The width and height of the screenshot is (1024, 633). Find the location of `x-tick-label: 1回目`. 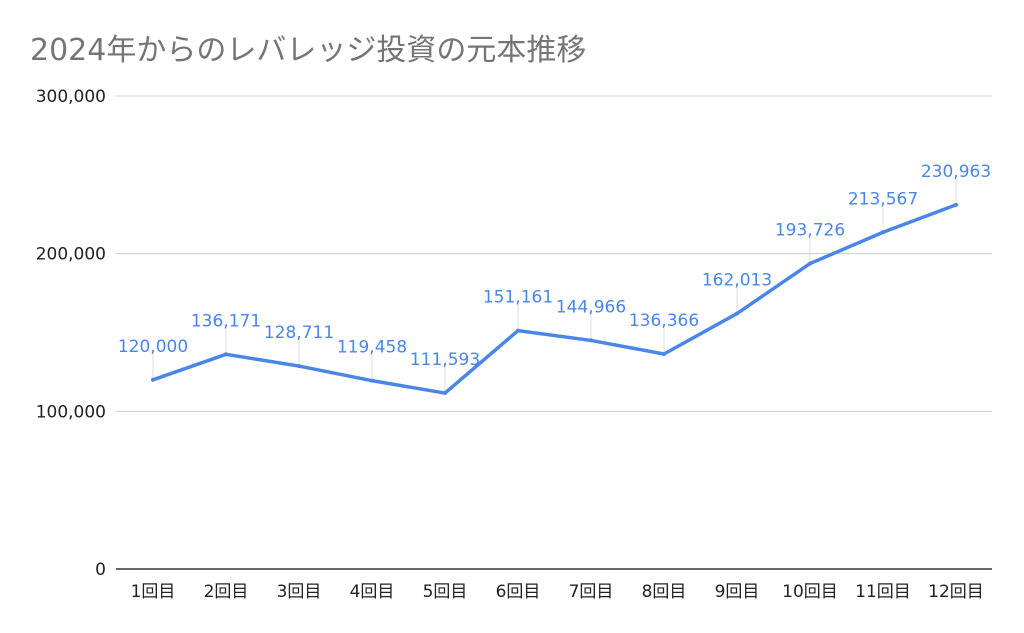

x-tick-label: 1回目 is located at coordinates (153, 592).